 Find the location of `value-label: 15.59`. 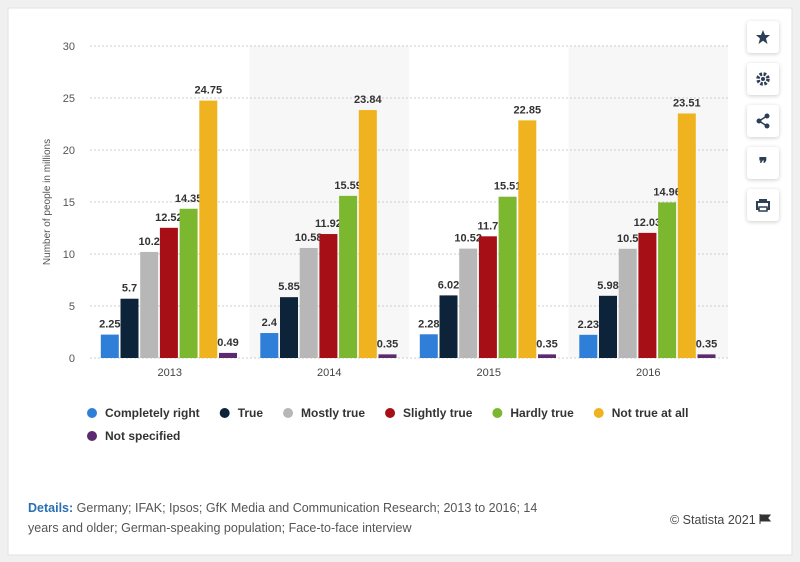

value-label: 15.59 is located at coordinates (348, 186).